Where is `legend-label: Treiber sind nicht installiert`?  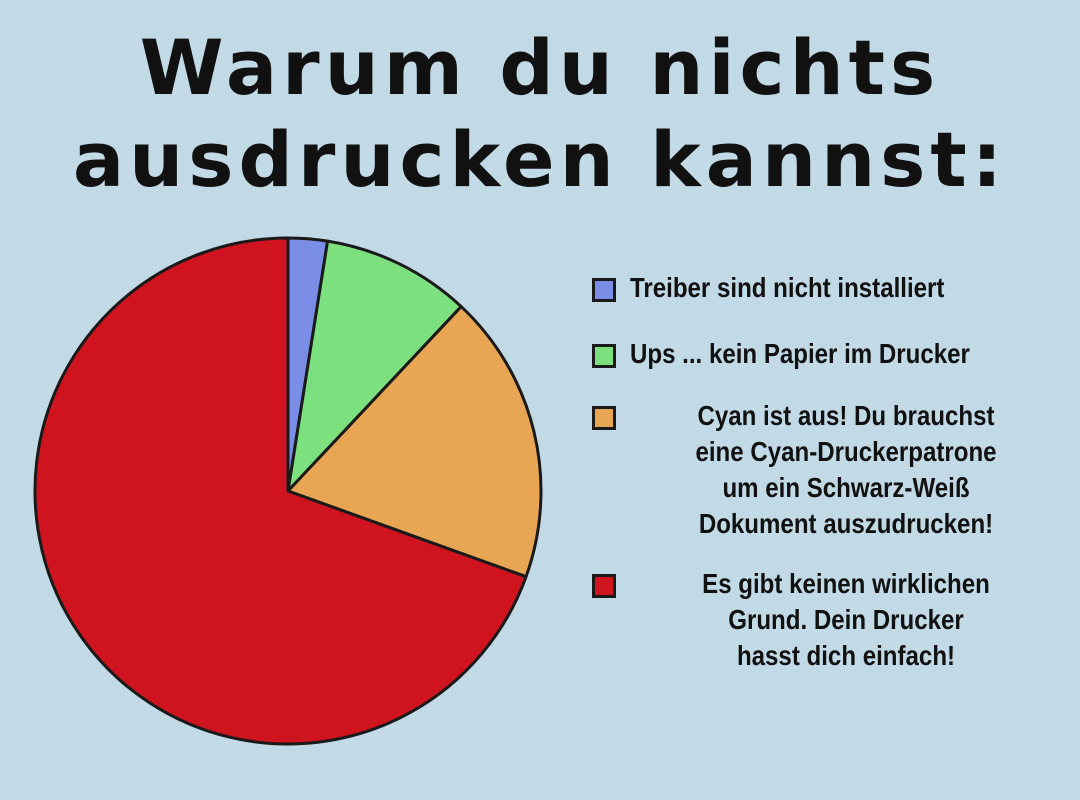 legend-label: Treiber sind nicht installiert is located at coordinates (787, 287).